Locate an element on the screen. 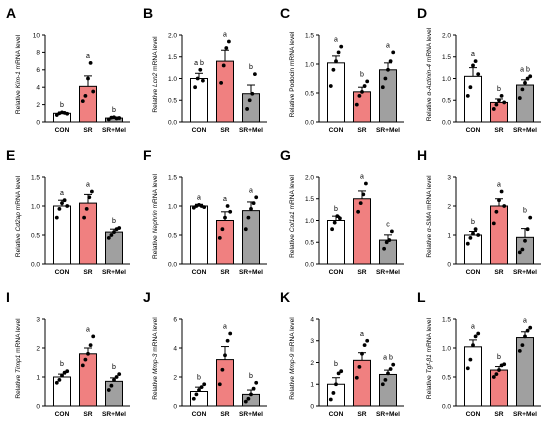 The width and height of the screenshot is (550, 432). panel-letter: C is located at coordinates (285, 13).